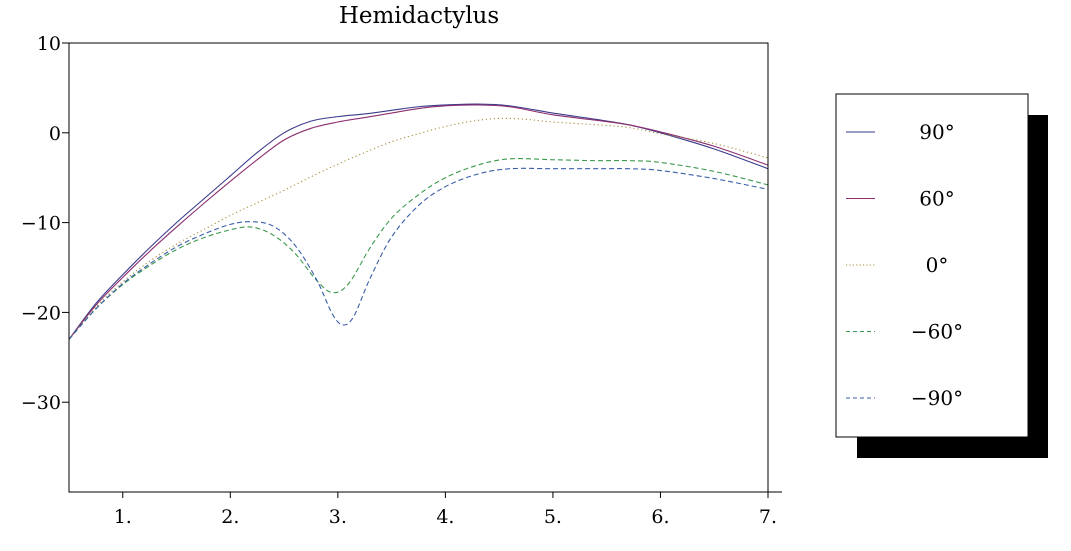 The image size is (1071, 551). What do you see at coordinates (937, 398) in the screenshot?
I see `legend-label: −90°` at bounding box center [937, 398].